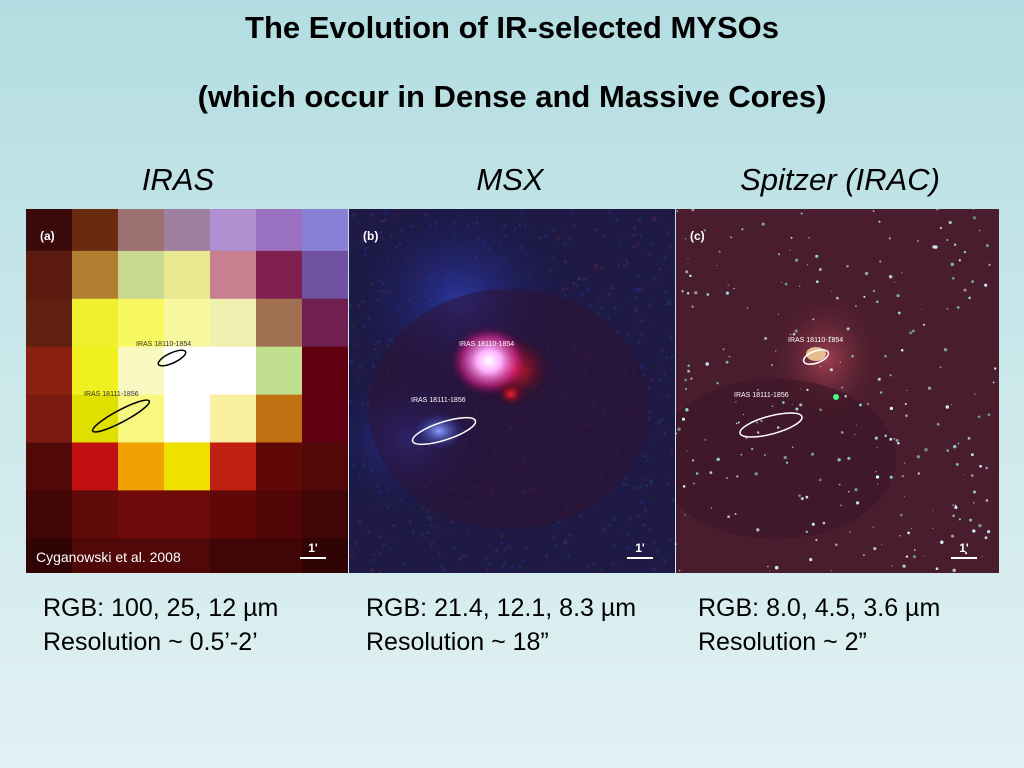  I want to click on heading-spitzer: Spitzer (IRAC), so click(840, 179).